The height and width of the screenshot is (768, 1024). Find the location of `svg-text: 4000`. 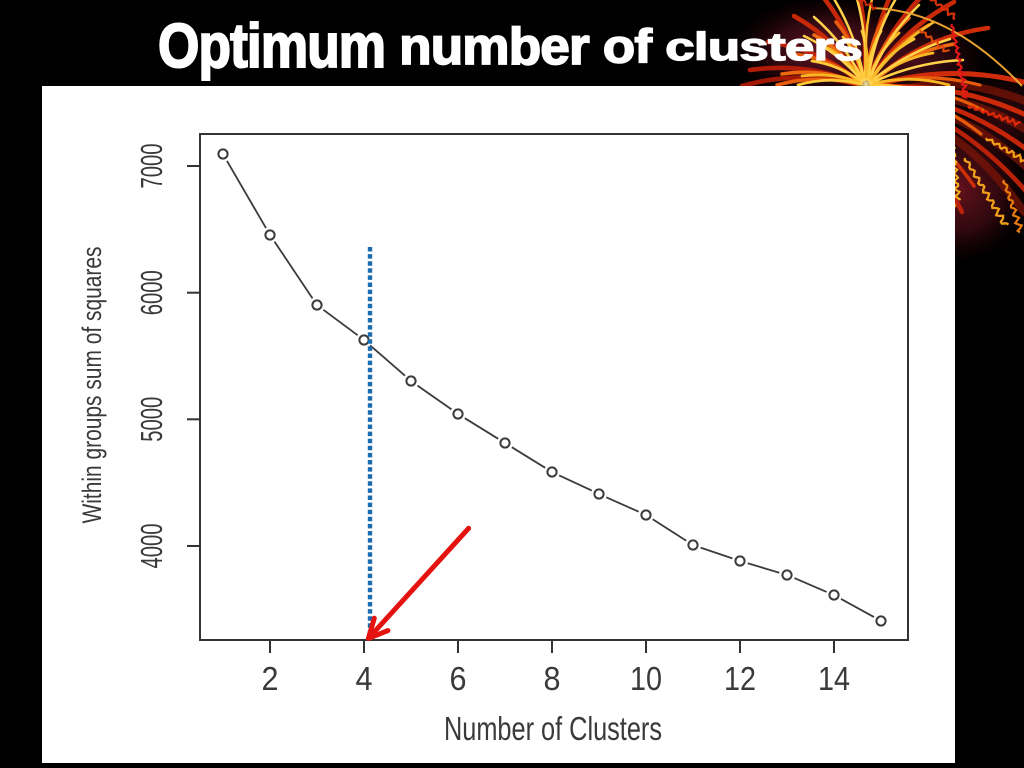

svg-text: 4000 is located at coordinates (151, 546).